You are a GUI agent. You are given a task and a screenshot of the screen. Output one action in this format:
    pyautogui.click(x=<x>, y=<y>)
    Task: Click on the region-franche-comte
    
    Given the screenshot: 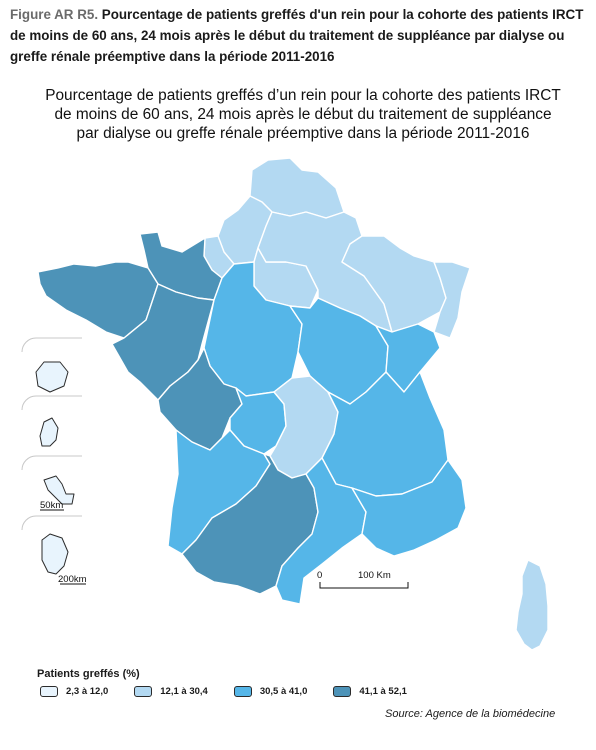 What is the action you would take?
    pyautogui.click(x=408, y=358)
    